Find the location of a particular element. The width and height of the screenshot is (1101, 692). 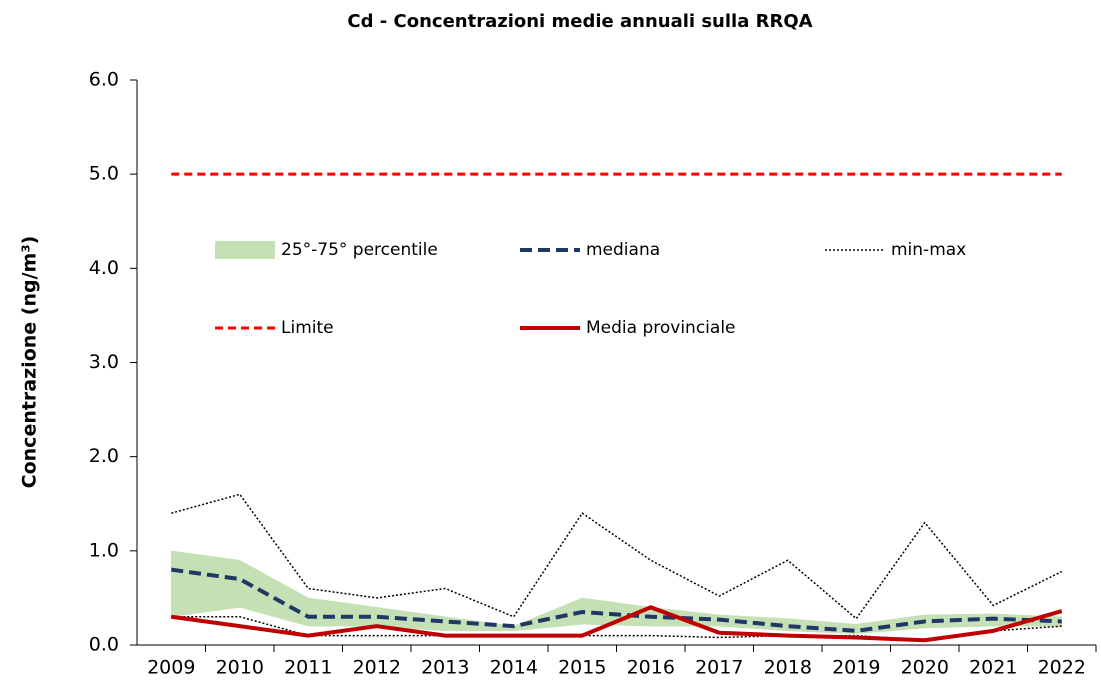

legend-label: Limite is located at coordinates (307, 328).